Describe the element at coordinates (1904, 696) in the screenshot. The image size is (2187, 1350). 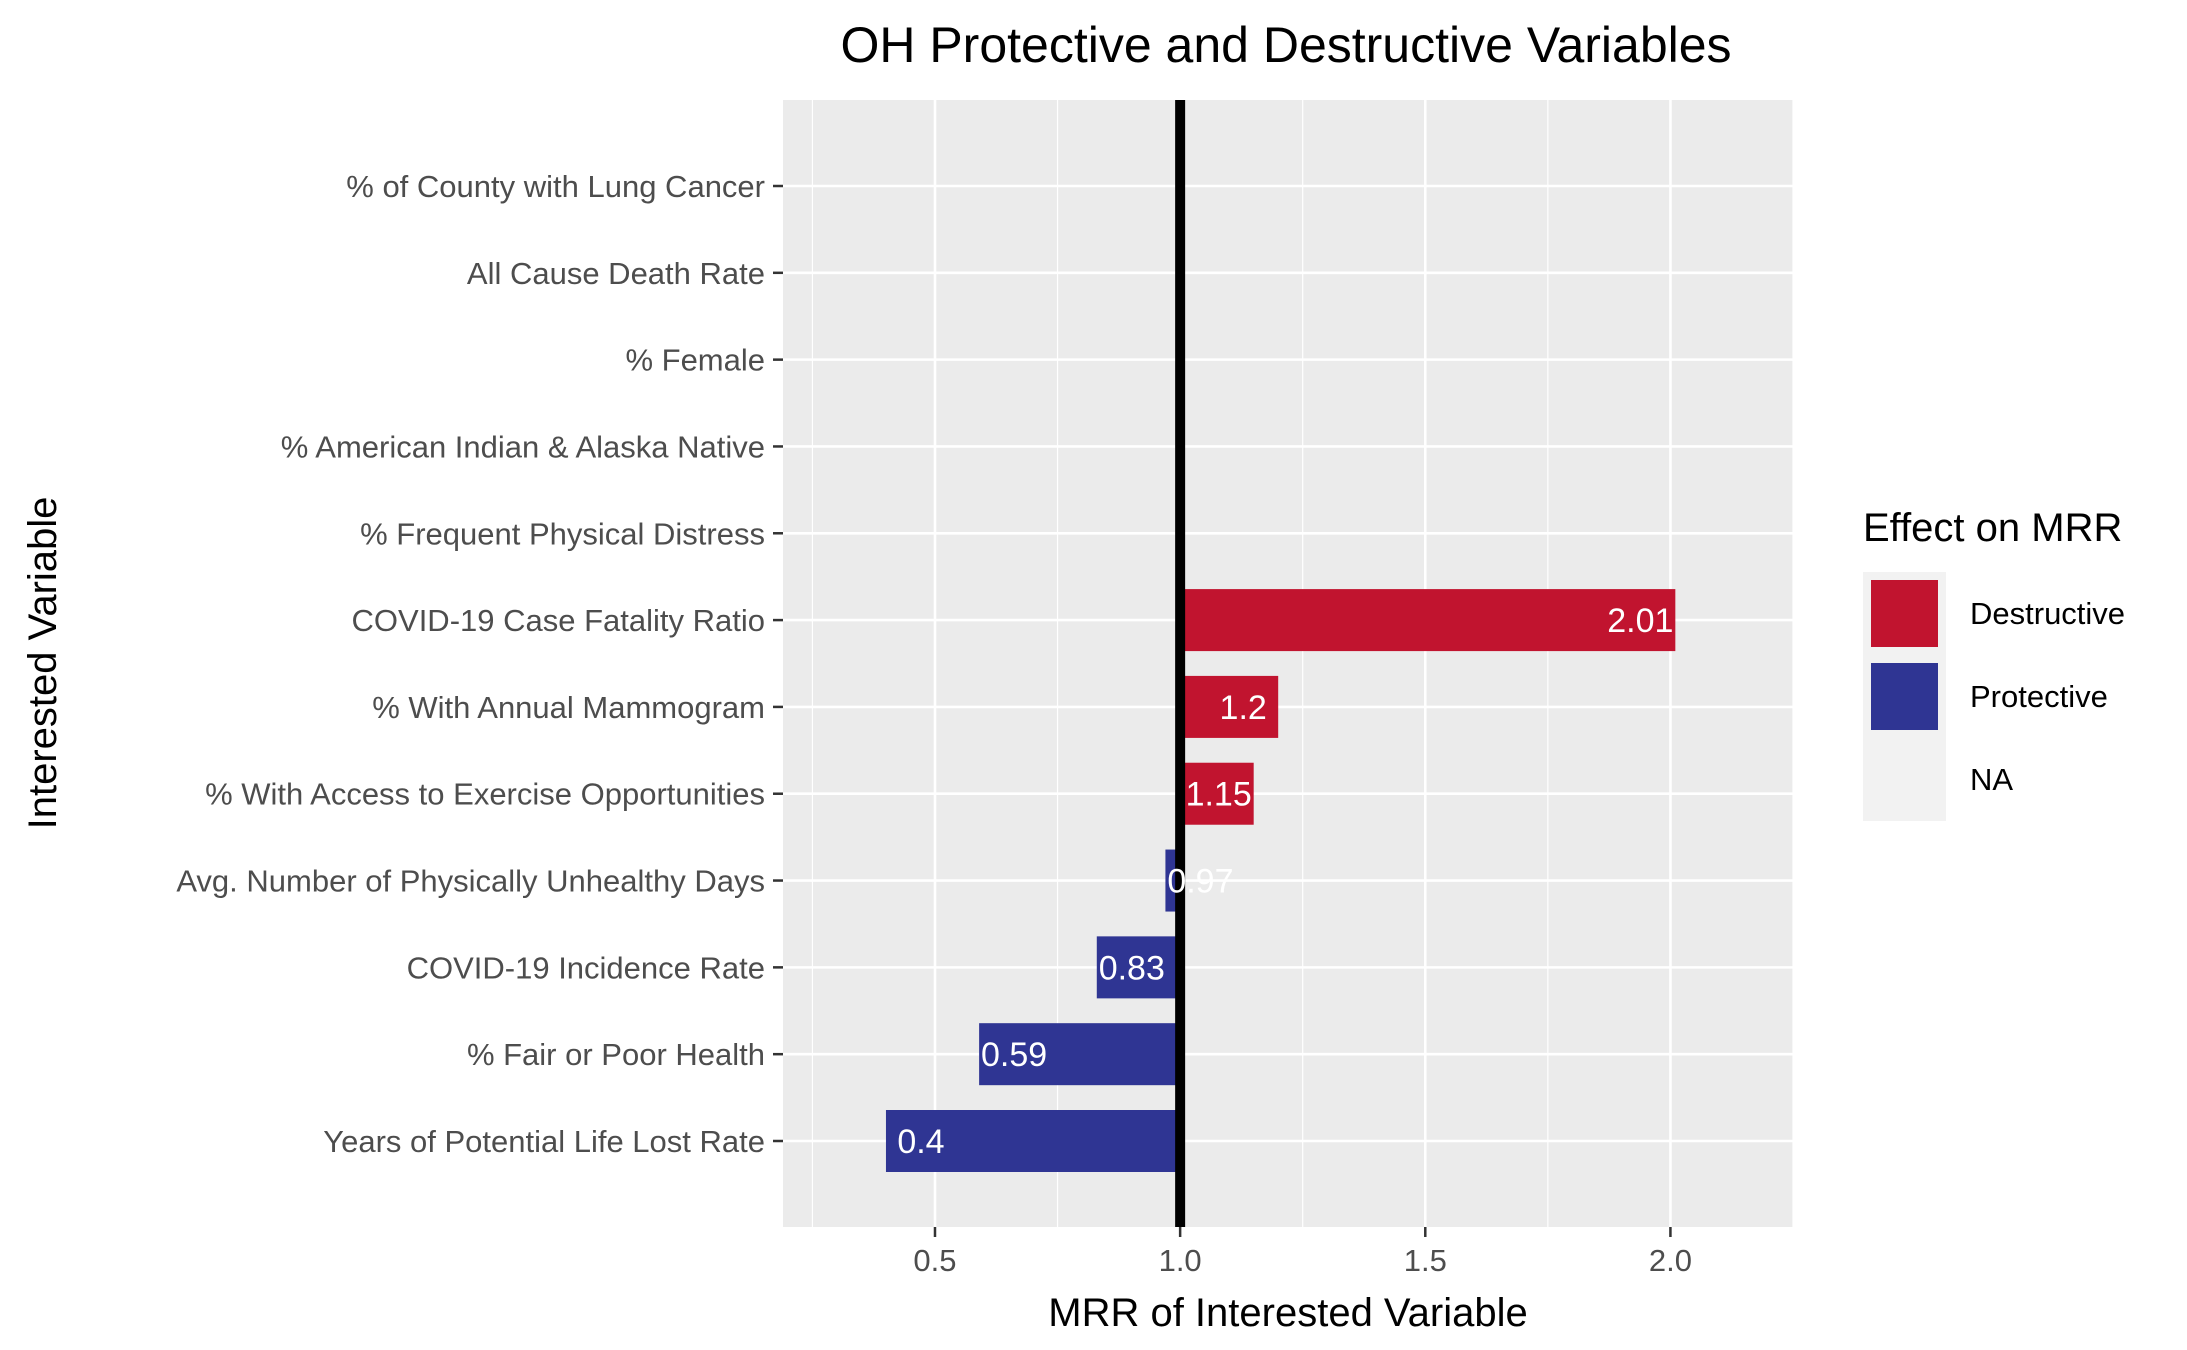
I see `legend-swatch-protective` at that location.